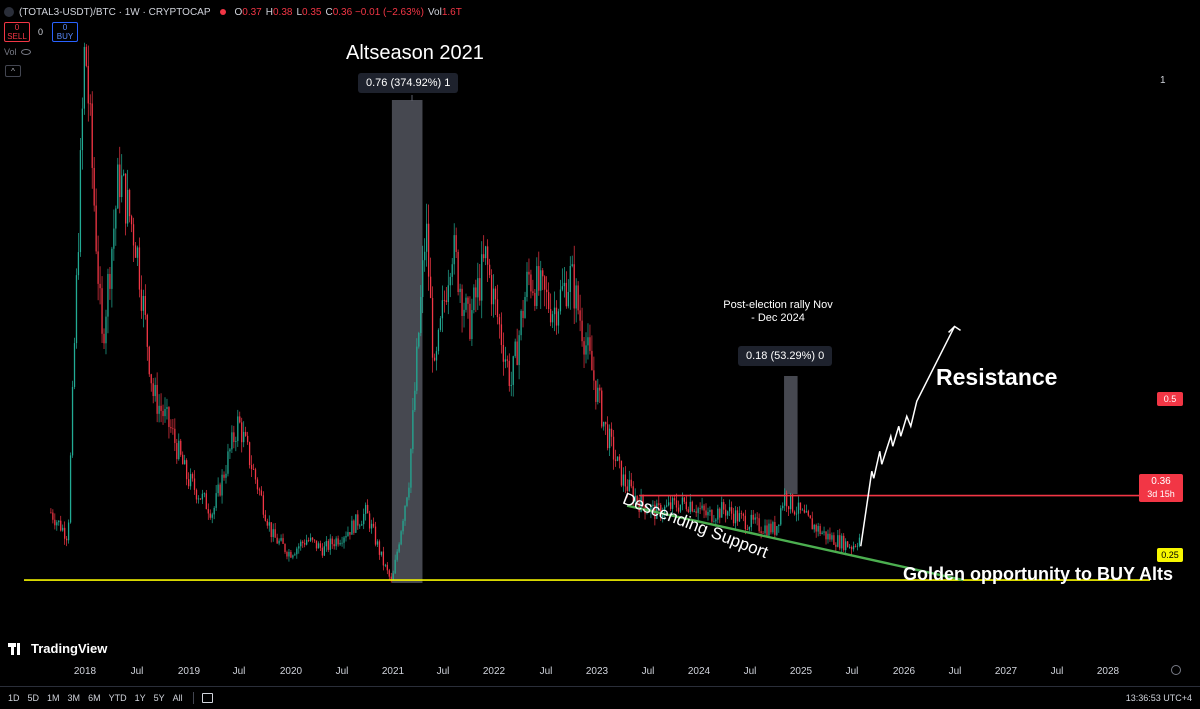  What do you see at coordinates (312, 12) in the screenshot?
I see `ohlc-value: 0.35` at bounding box center [312, 12].